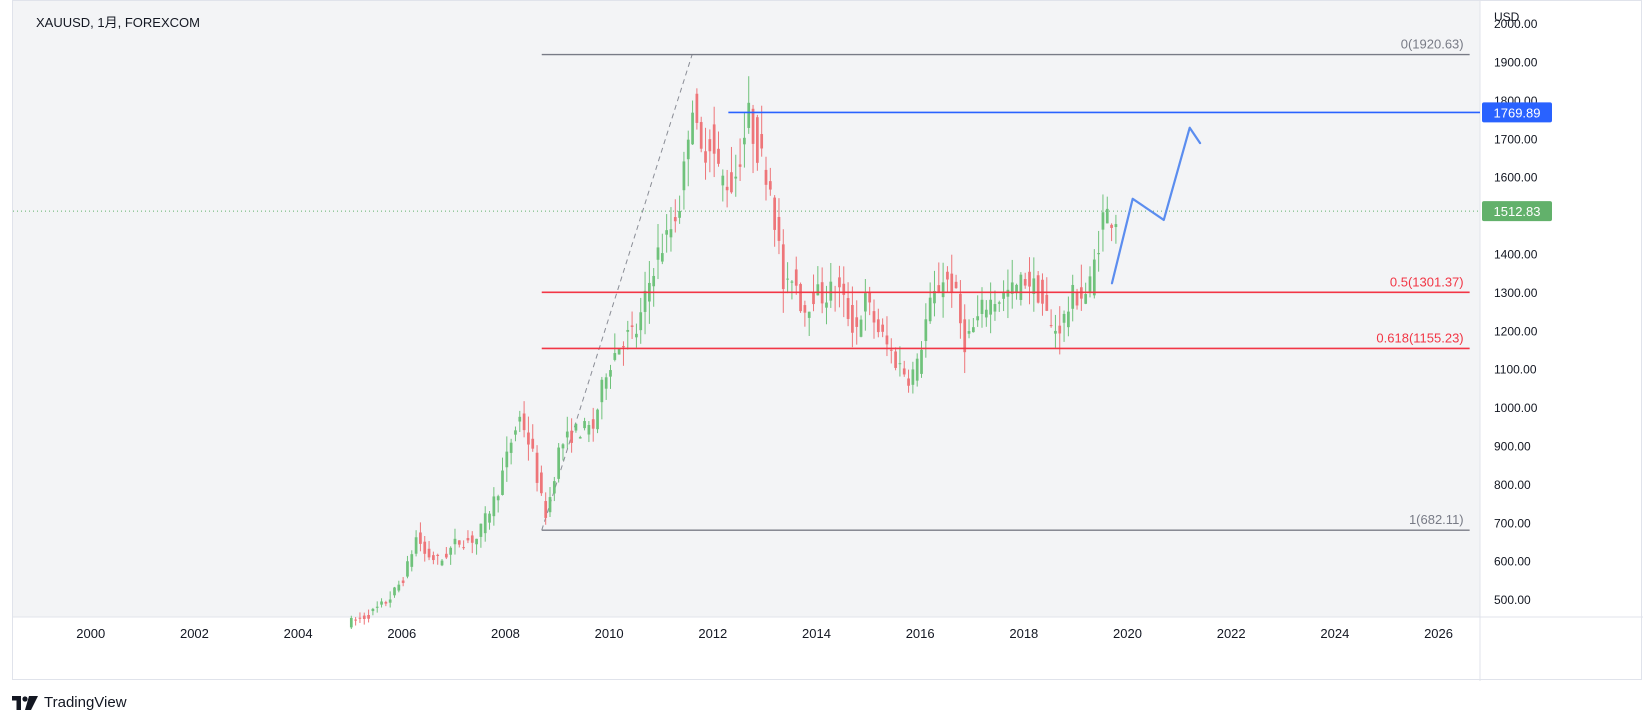  What do you see at coordinates (1156, 205) in the screenshot?
I see `projection-group` at bounding box center [1156, 205].